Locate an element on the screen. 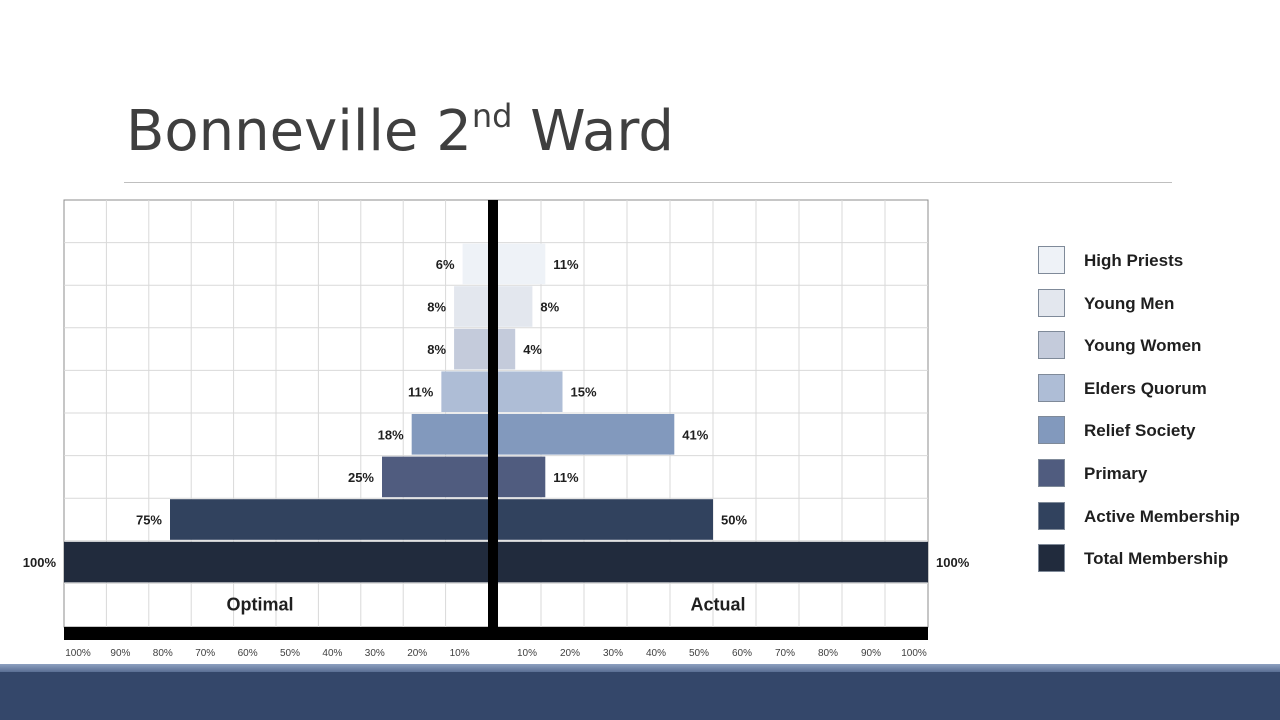 This screenshot has width=1280, height=720. legend-label: Young Women is located at coordinates (1143, 346).